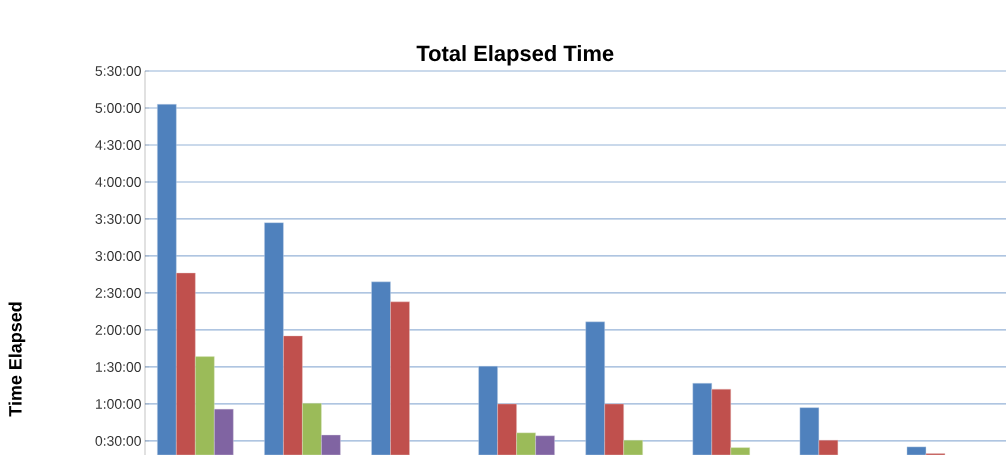 This screenshot has height=455, width=1006. Describe the element at coordinates (515, 55) in the screenshot. I see `chart-title: Total Elapsed Time` at that location.